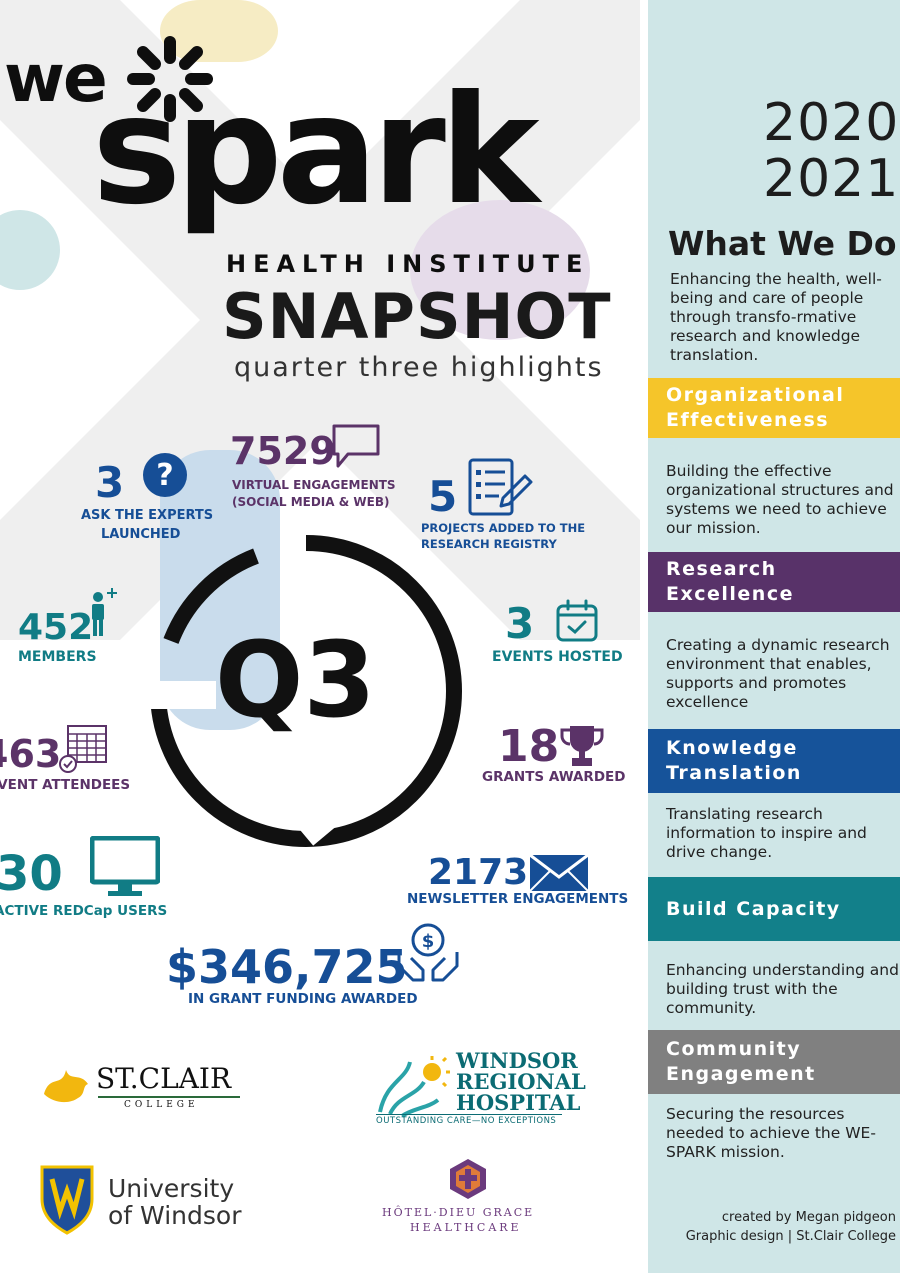 This screenshot has height=1273, width=900. What do you see at coordinates (169, 1097) in the screenshot?
I see `logo-stclair-rule` at bounding box center [169, 1097].